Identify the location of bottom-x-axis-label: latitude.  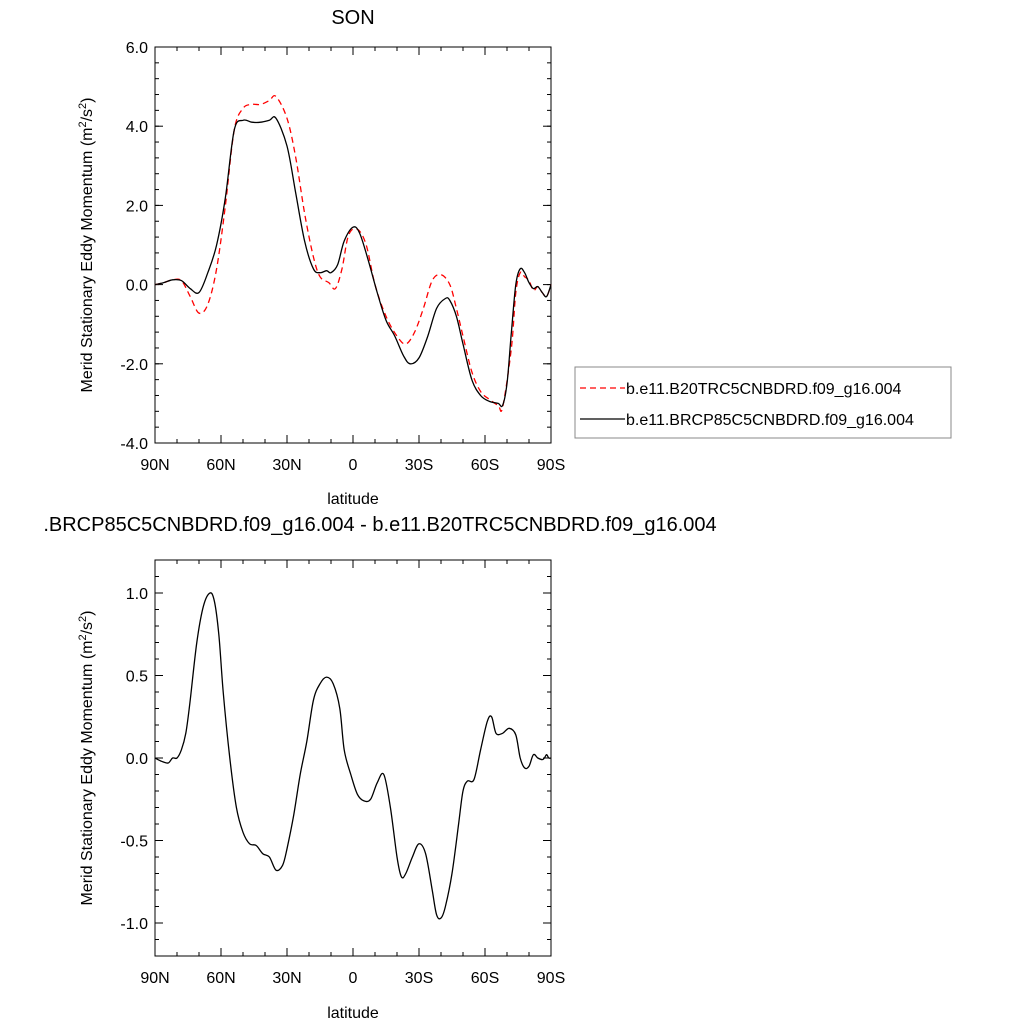
(353, 1013).